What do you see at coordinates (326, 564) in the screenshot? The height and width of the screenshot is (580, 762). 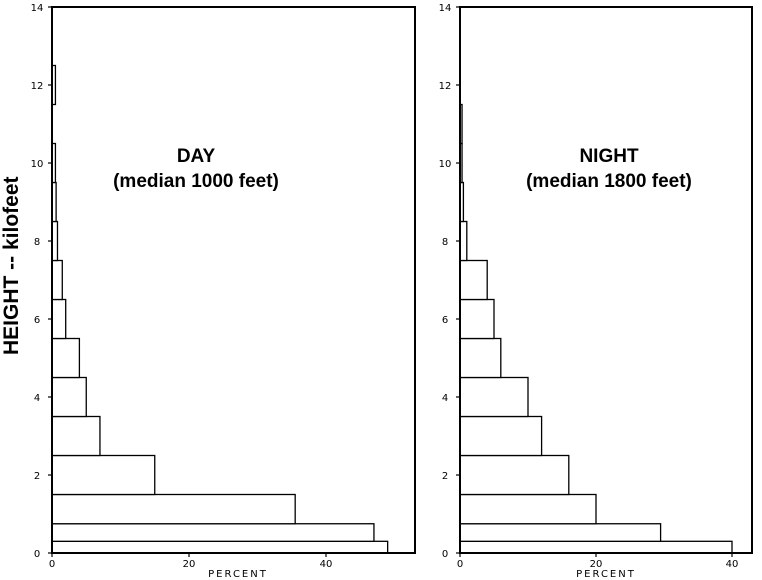 I see `day-x-tick-label-40: 40` at bounding box center [326, 564].